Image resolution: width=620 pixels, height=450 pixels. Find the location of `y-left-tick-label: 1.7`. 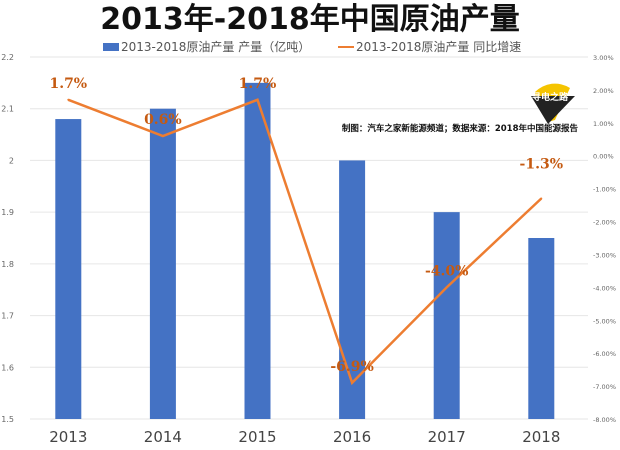

y-left-tick-label: 1.7 is located at coordinates (7, 316).